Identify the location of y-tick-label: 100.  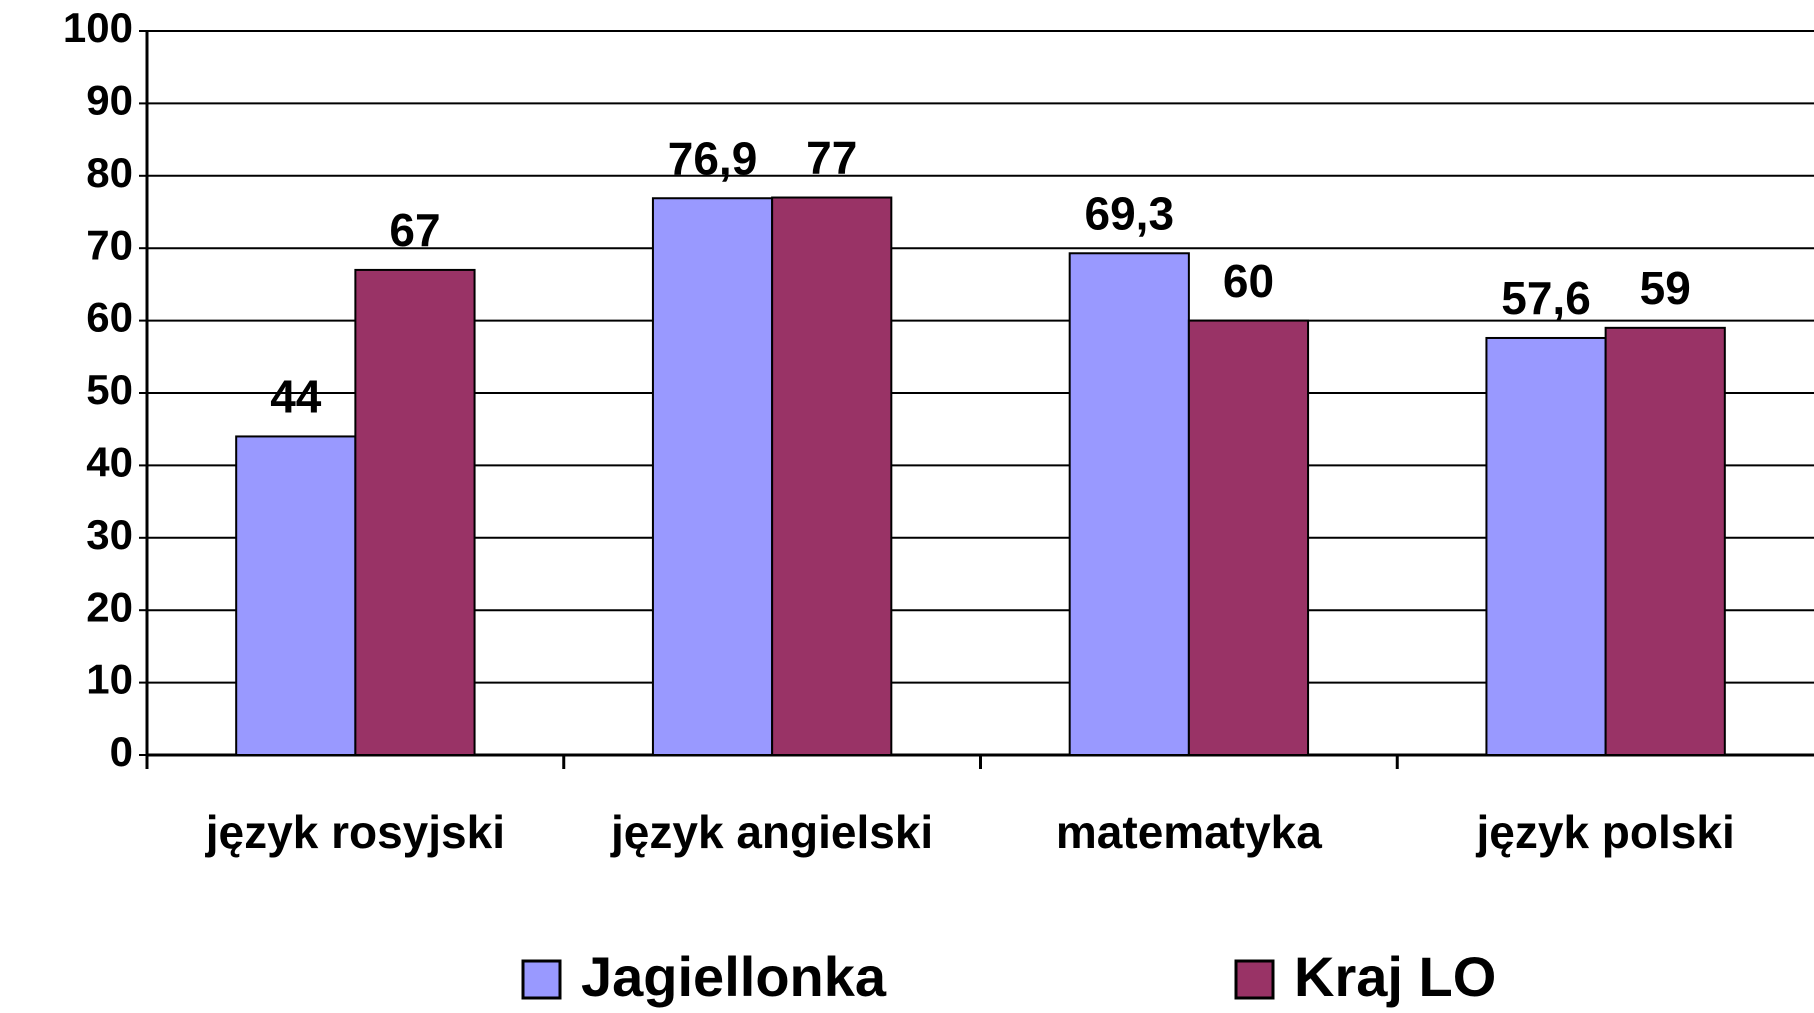
(98, 27).